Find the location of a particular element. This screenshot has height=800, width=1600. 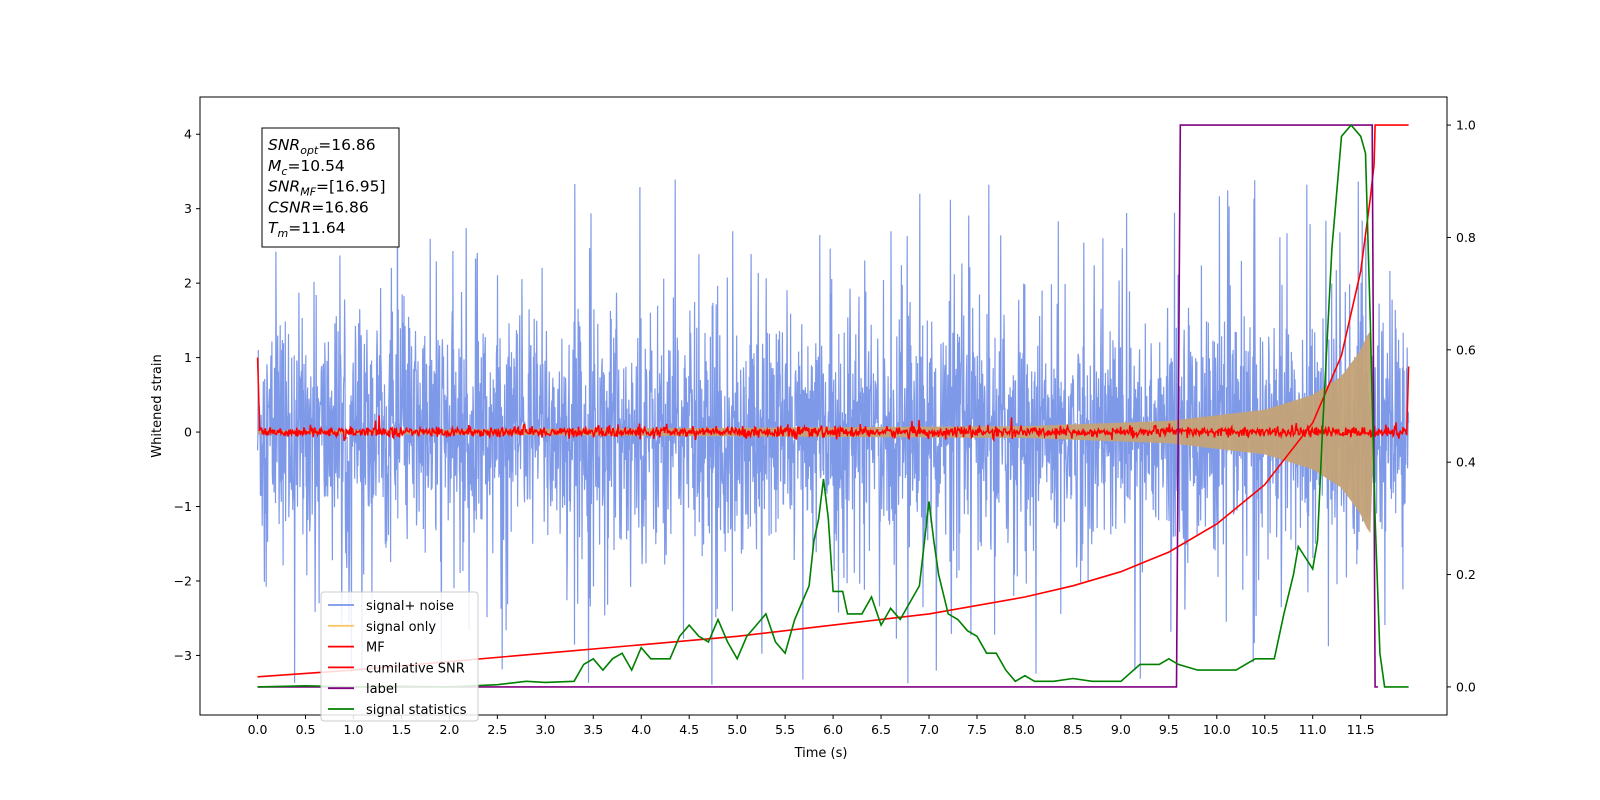

x-tick-label: 1.0 is located at coordinates (354, 729).